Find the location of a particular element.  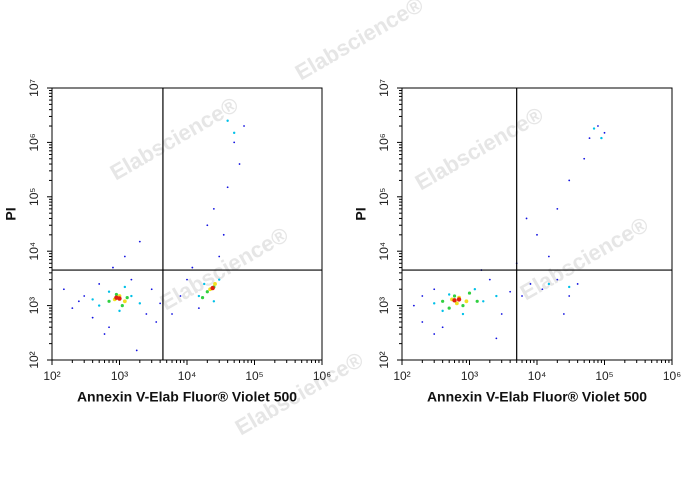

x-tick-label: 10³ is located at coordinates (119, 376).